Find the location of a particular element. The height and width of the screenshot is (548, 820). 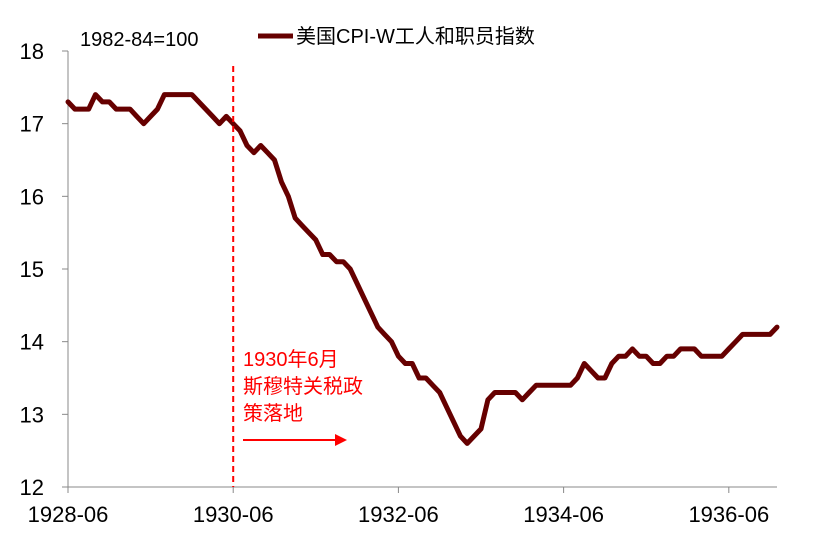

legend-label: 美国CPI-W工人和职员指数 is located at coordinates (415, 36).